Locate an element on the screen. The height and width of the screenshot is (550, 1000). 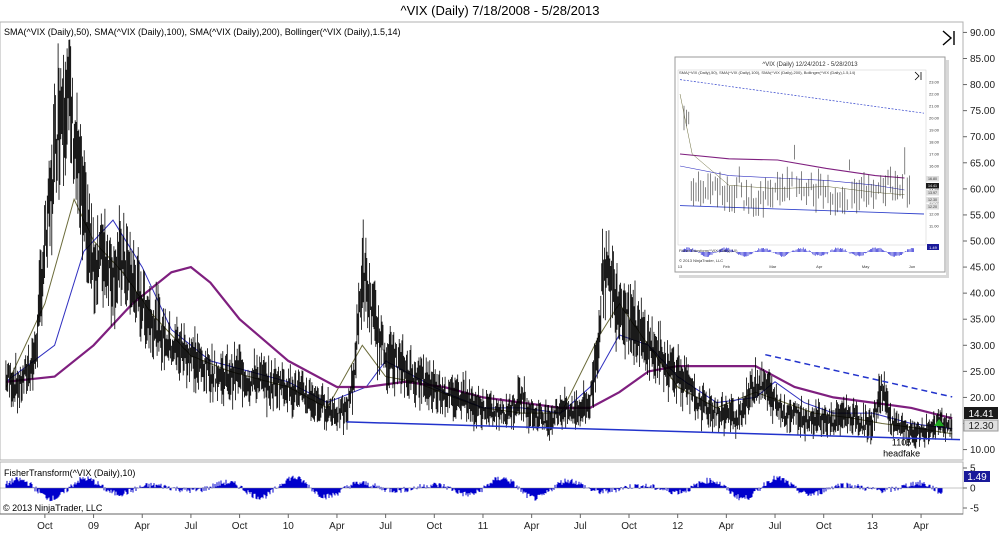
y-tick-label: 25.00 is located at coordinates (982, 372).